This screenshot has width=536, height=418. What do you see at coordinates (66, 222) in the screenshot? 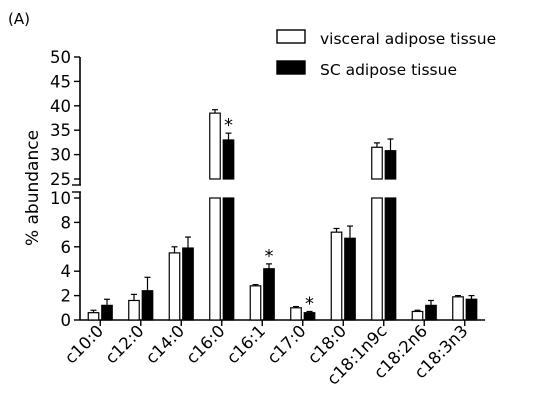
I see `y-tick-label: 8` at bounding box center [66, 222].